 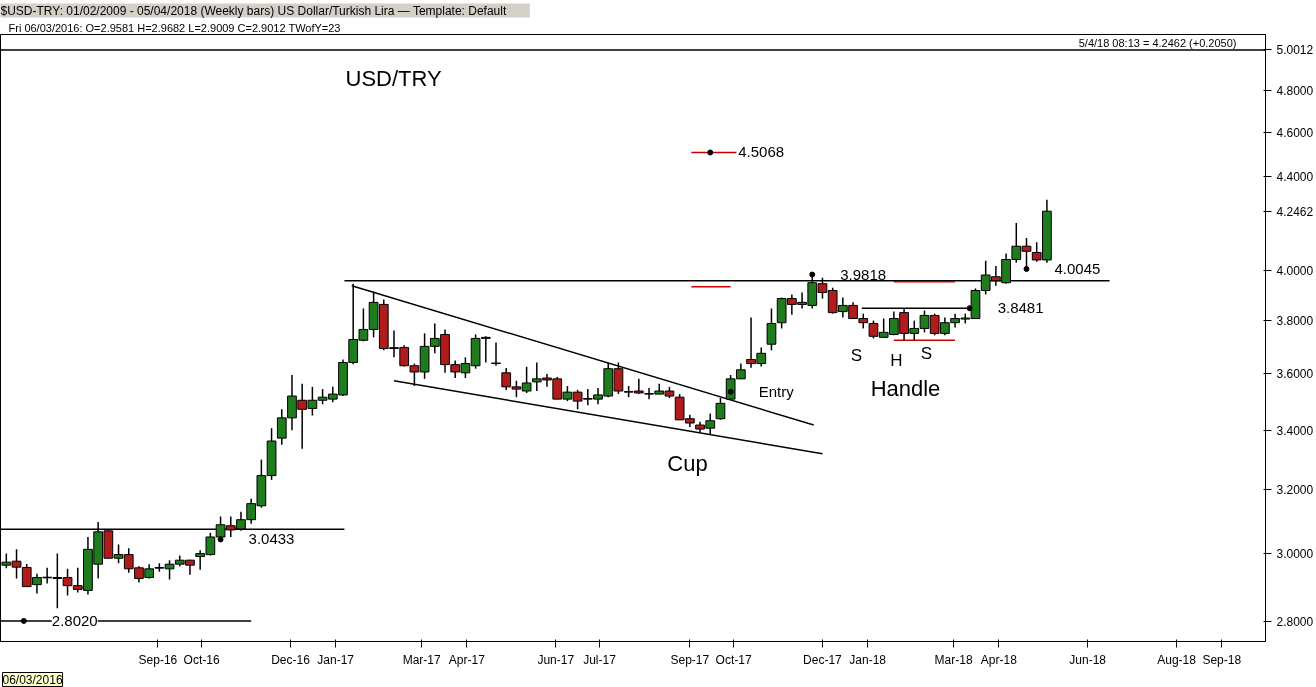 I want to click on y-tick-label: 3.2000, so click(x=1295, y=490).